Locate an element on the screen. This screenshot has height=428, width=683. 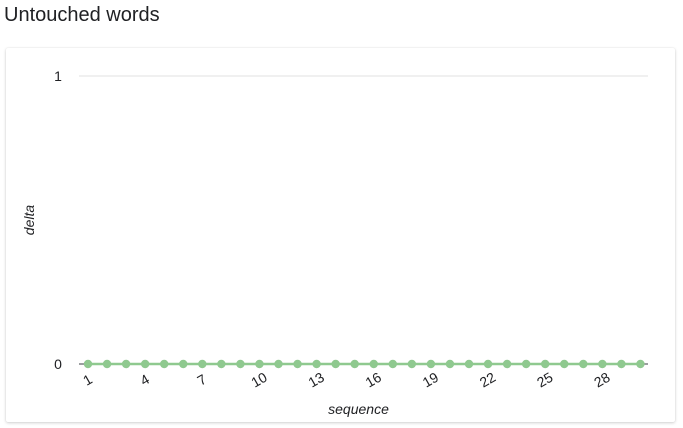
x-tick-label: 7 is located at coordinates (201, 380).